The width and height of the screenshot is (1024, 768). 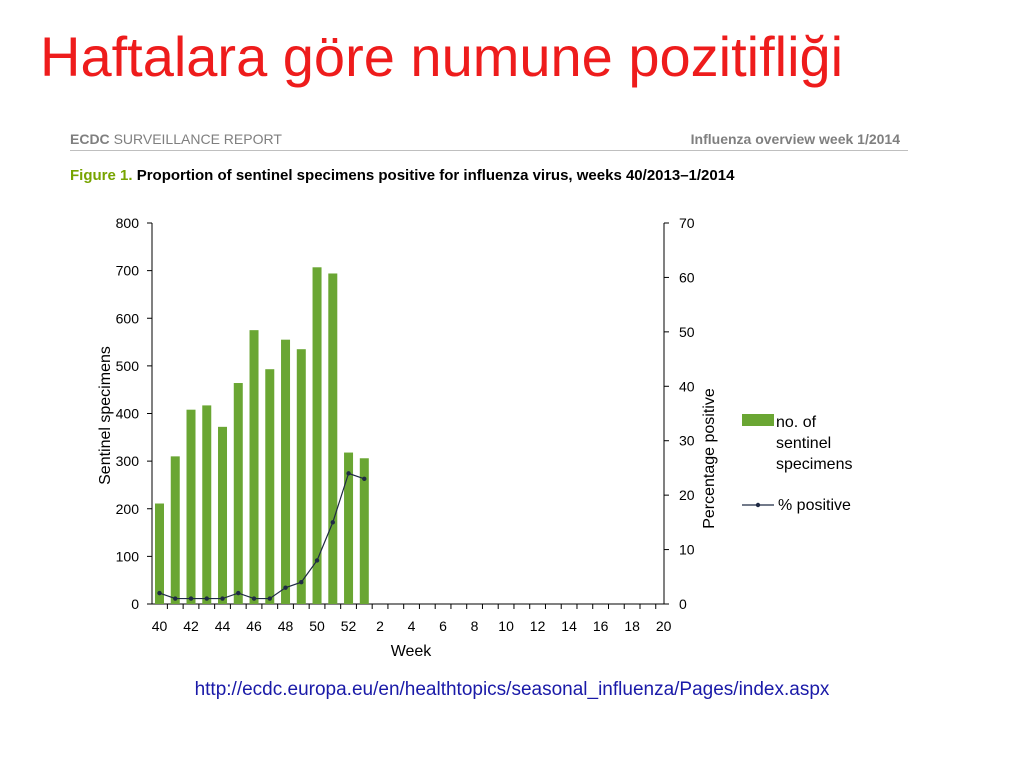 I want to click on x-tick-label: 48, so click(x=286, y=626).